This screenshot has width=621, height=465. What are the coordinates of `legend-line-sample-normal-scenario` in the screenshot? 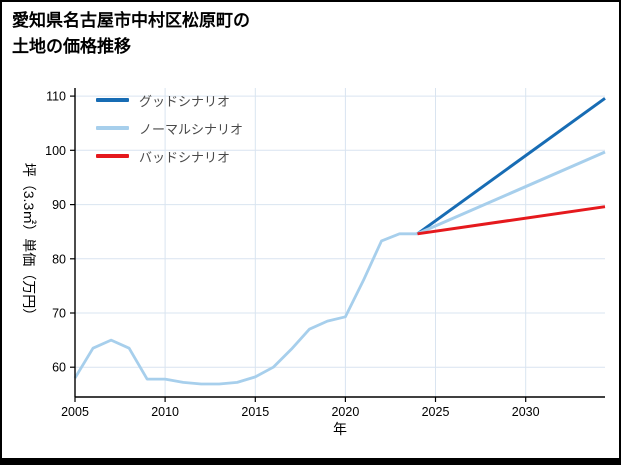 It's located at (112, 128).